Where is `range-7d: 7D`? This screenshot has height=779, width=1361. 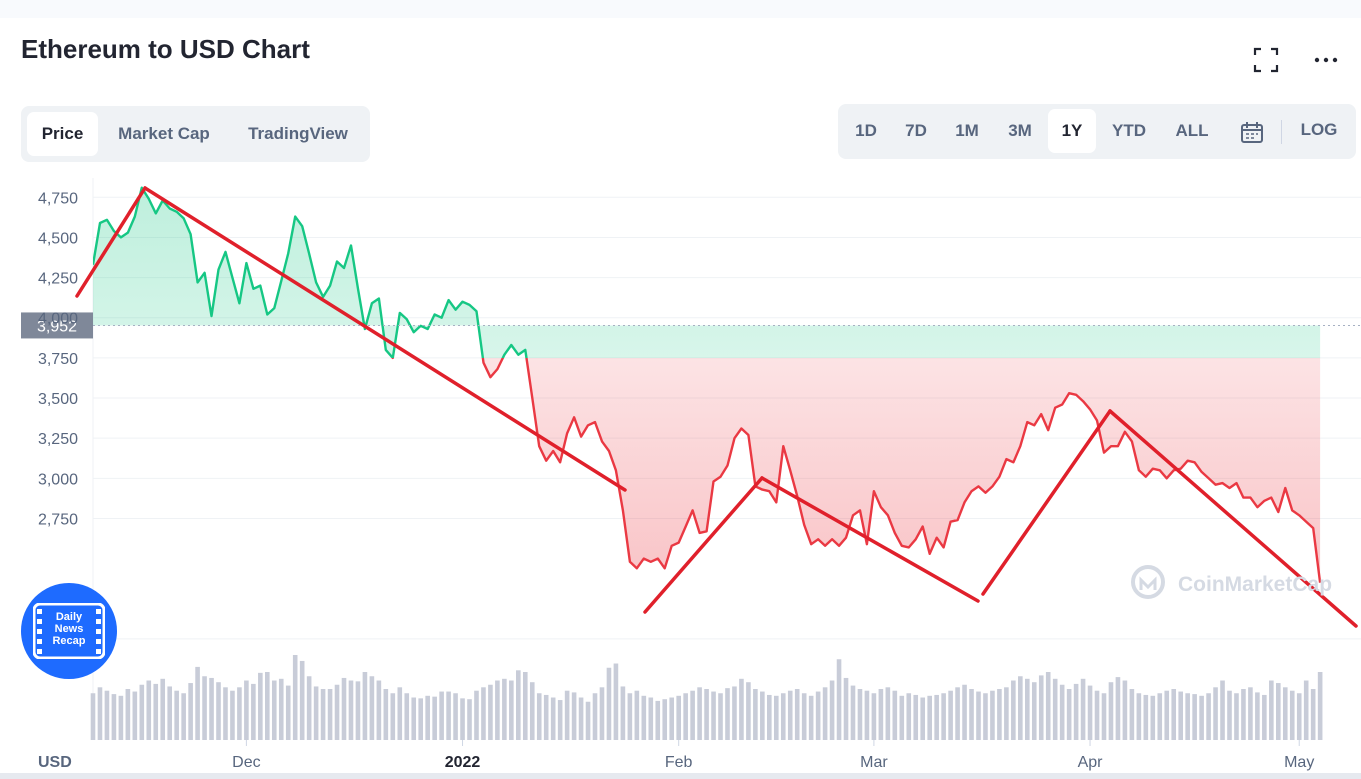 range-7d: 7D is located at coordinates (916, 130).